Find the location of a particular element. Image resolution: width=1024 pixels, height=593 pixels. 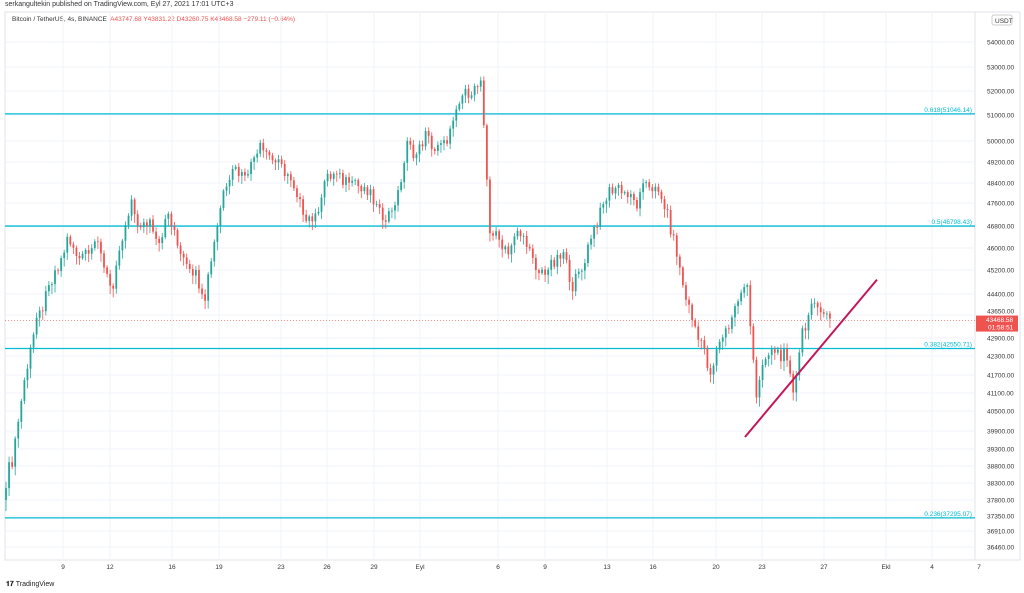

price-tick-label: 37350.00 is located at coordinates (1000, 517).